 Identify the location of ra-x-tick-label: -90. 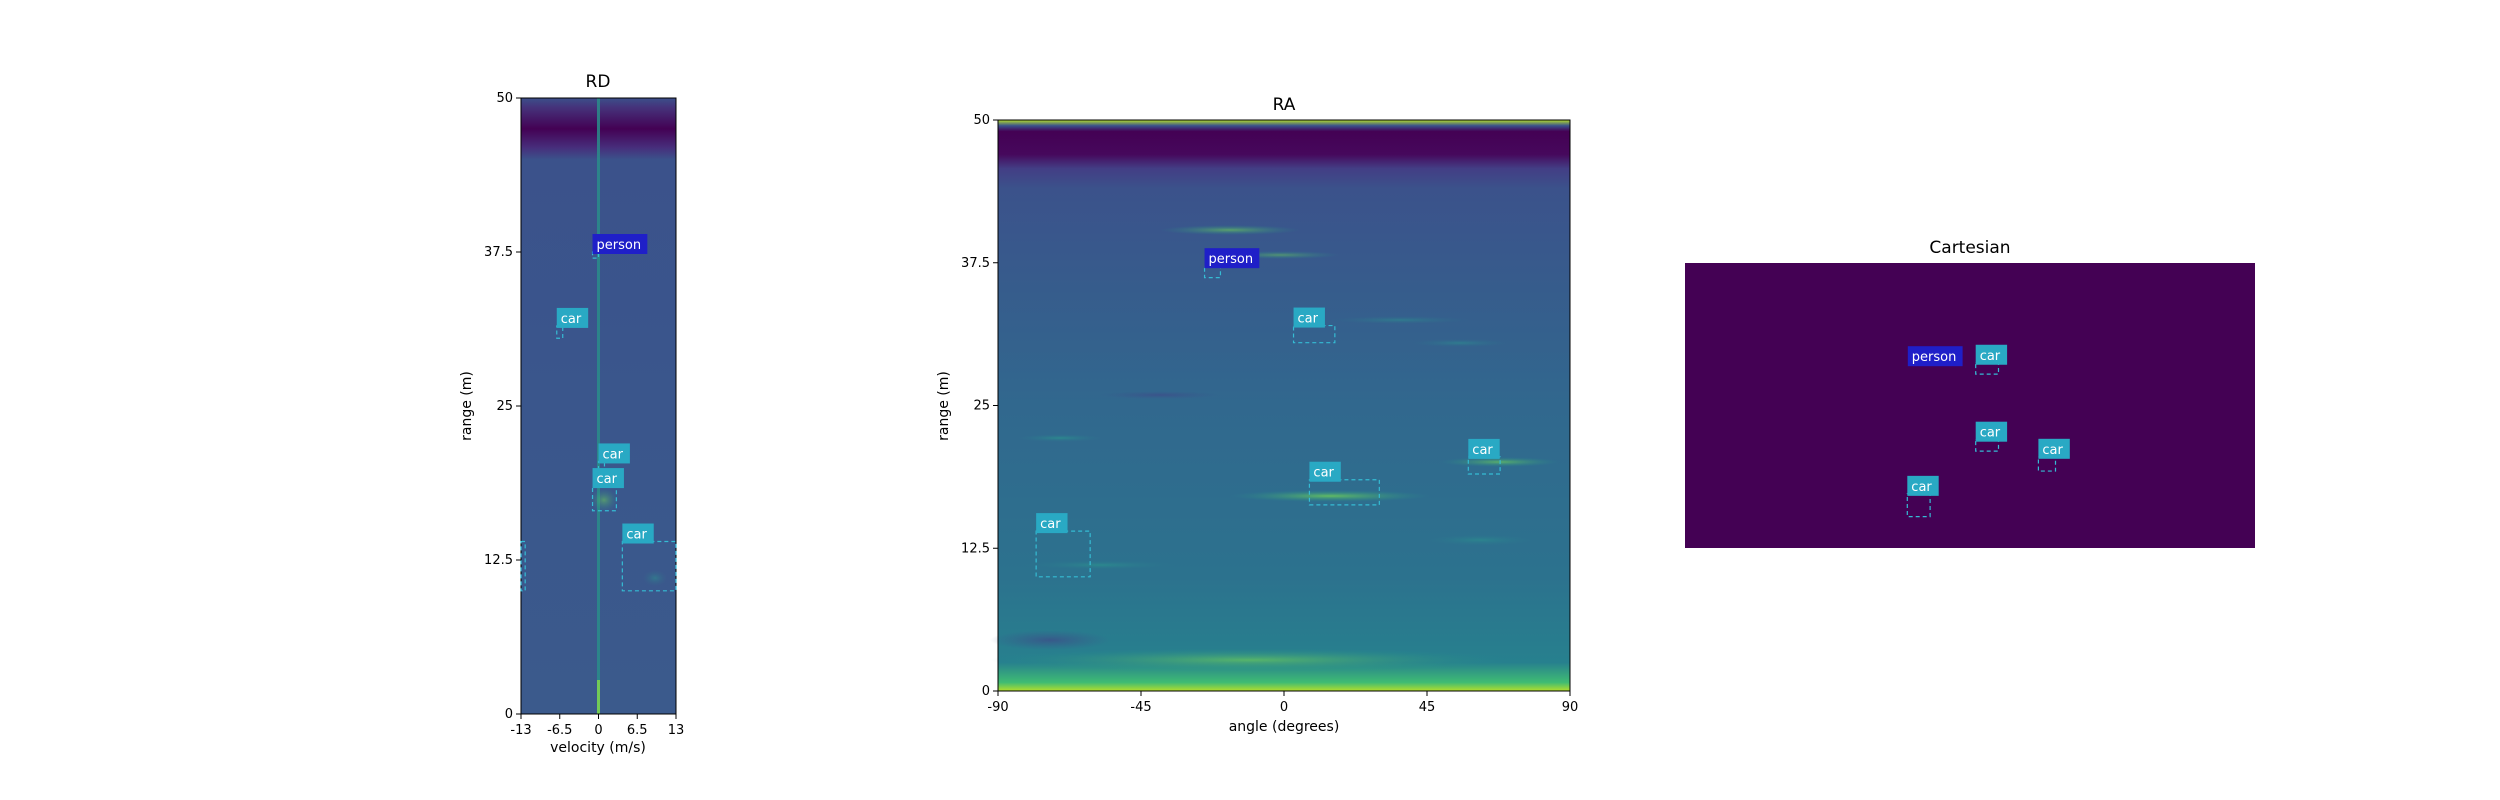
(997, 707).